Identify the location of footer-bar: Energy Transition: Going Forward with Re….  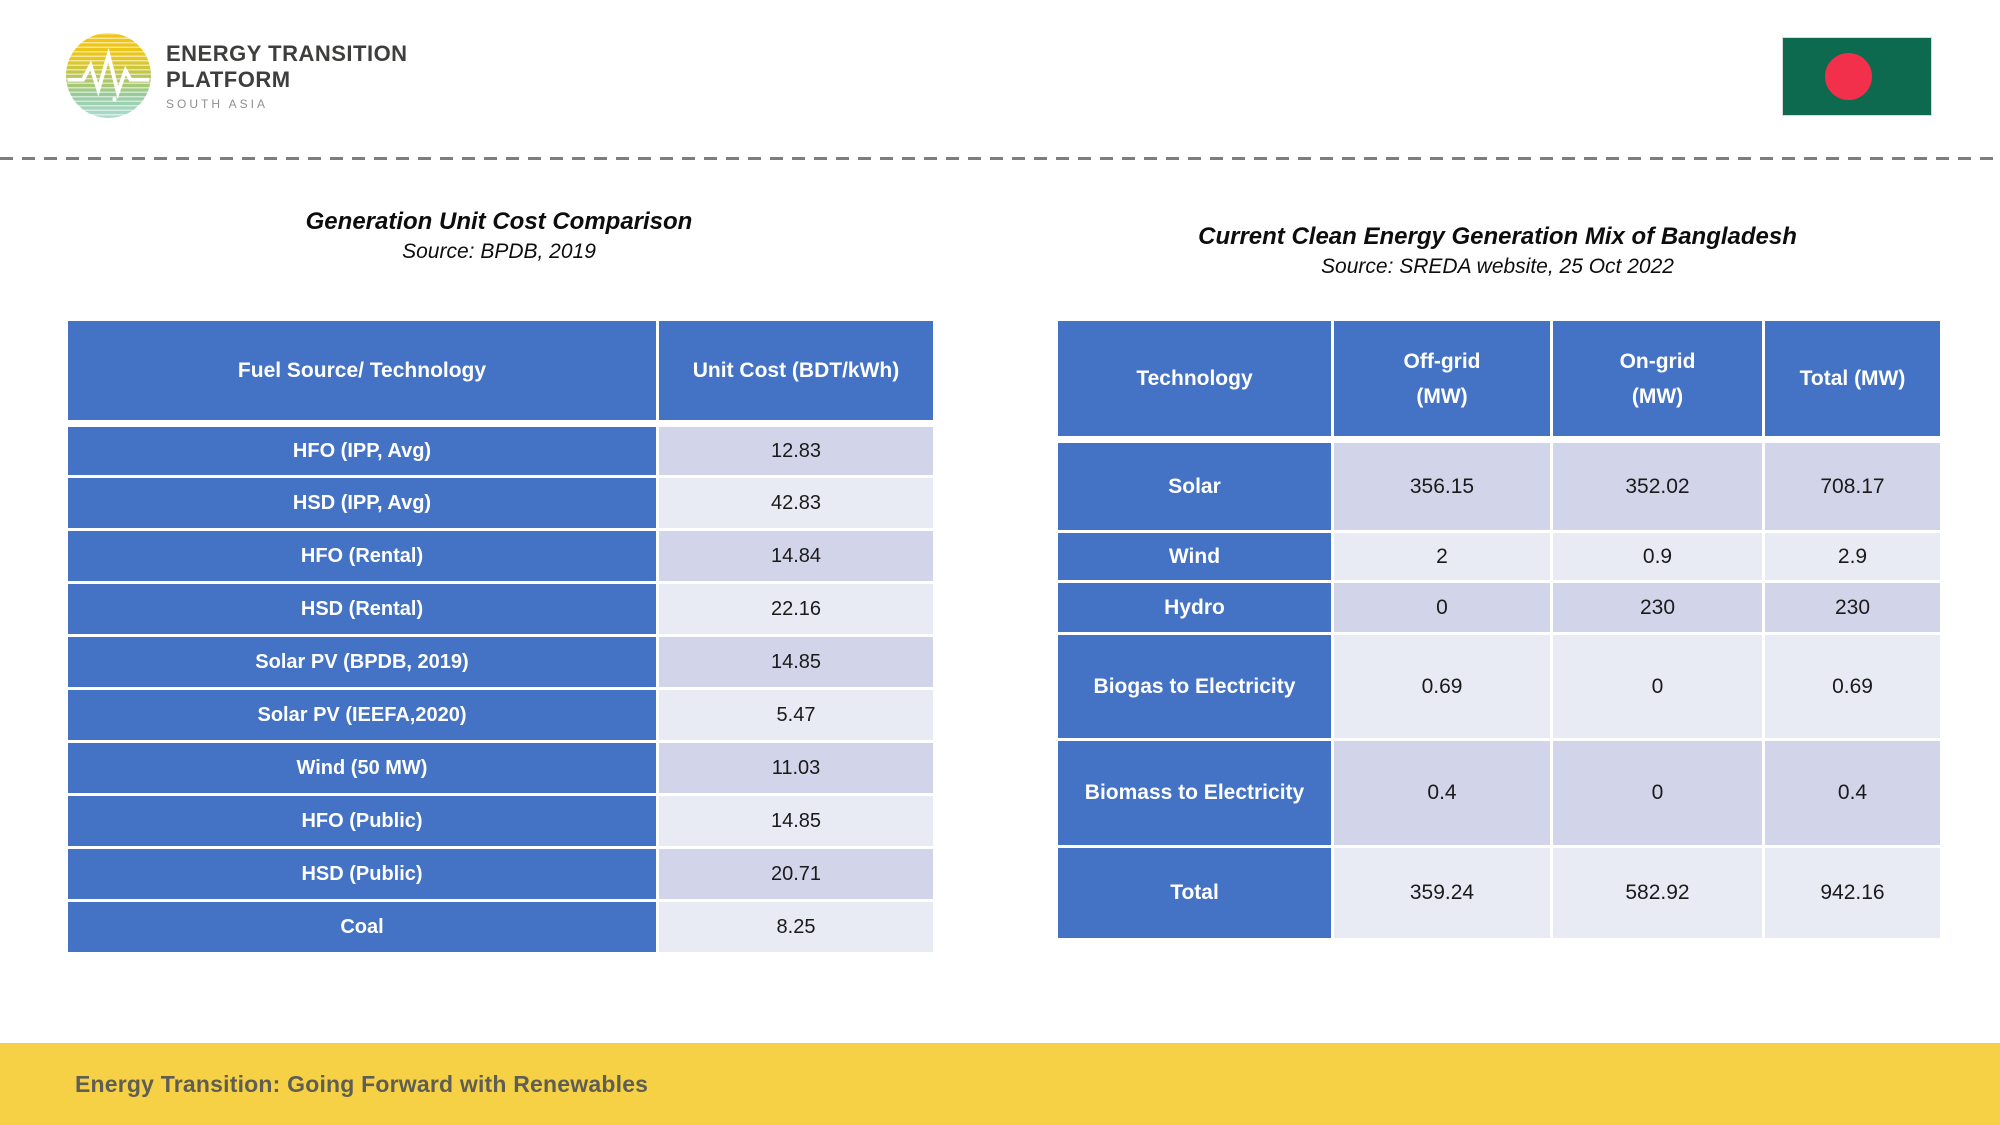
(1000, 1084).